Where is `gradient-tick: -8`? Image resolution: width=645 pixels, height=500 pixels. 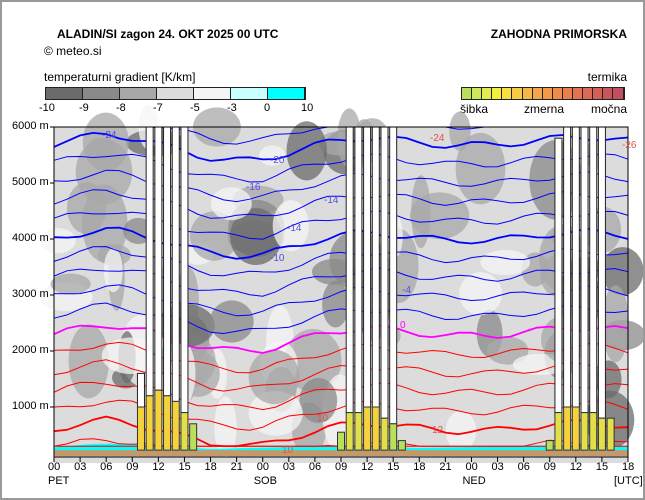 gradient-tick: -8 is located at coordinates (121, 108).